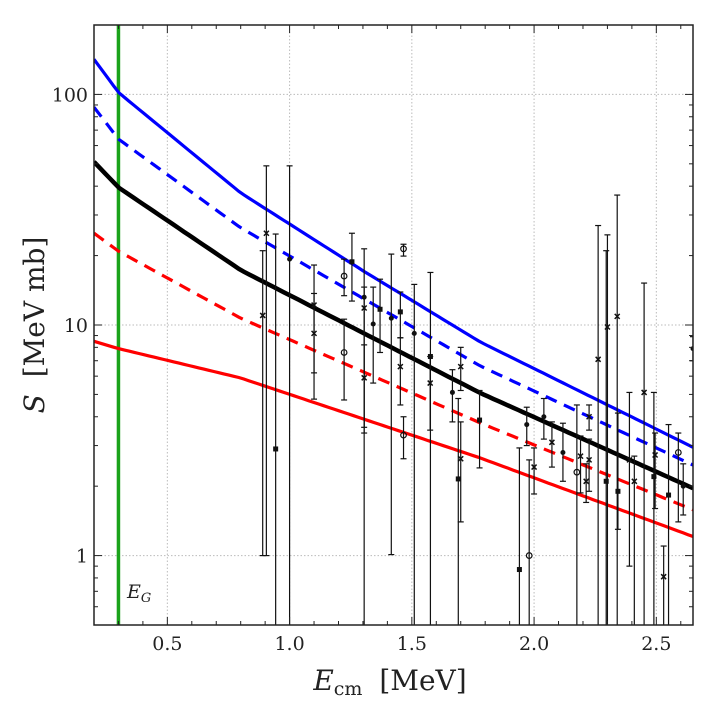 Image resolution: width=718 pixels, height=705 pixels. I want to click on vline-label-sub: G, so click(146, 598).